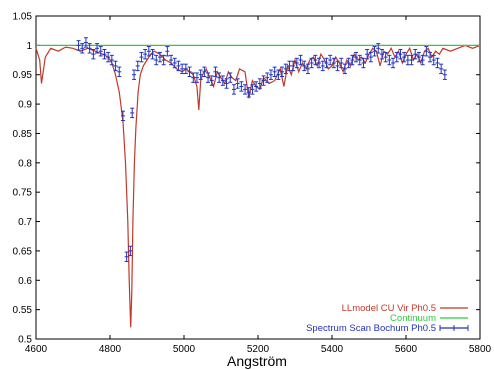 The image size is (494, 370). I want to click on y-tick-label: 0.5, so click(25, 340).